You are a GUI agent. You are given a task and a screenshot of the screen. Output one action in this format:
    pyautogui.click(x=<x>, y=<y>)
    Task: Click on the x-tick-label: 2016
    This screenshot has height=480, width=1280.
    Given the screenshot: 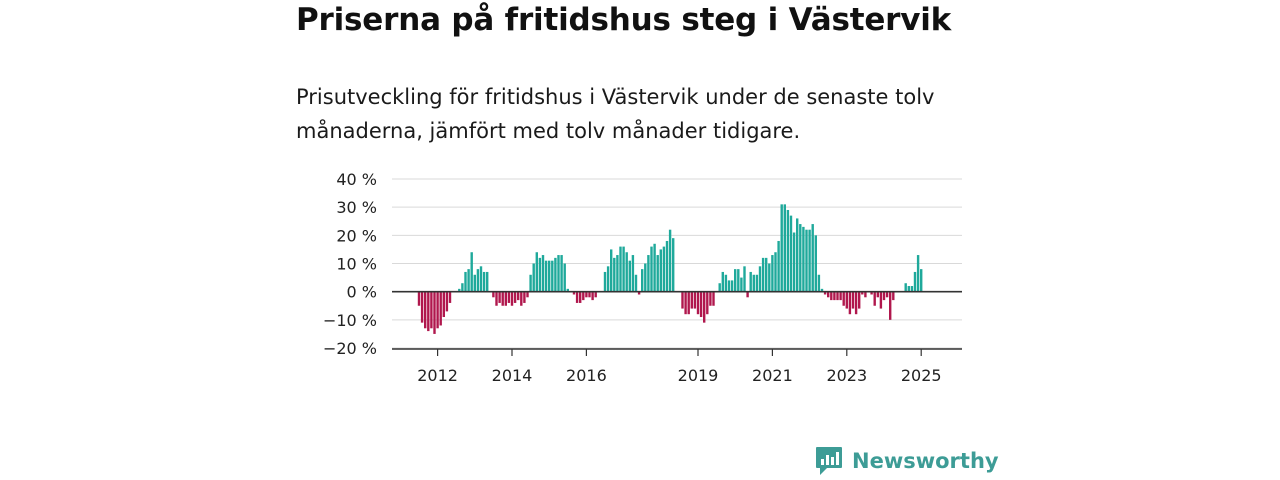 What is the action you would take?
    pyautogui.click(x=586, y=375)
    